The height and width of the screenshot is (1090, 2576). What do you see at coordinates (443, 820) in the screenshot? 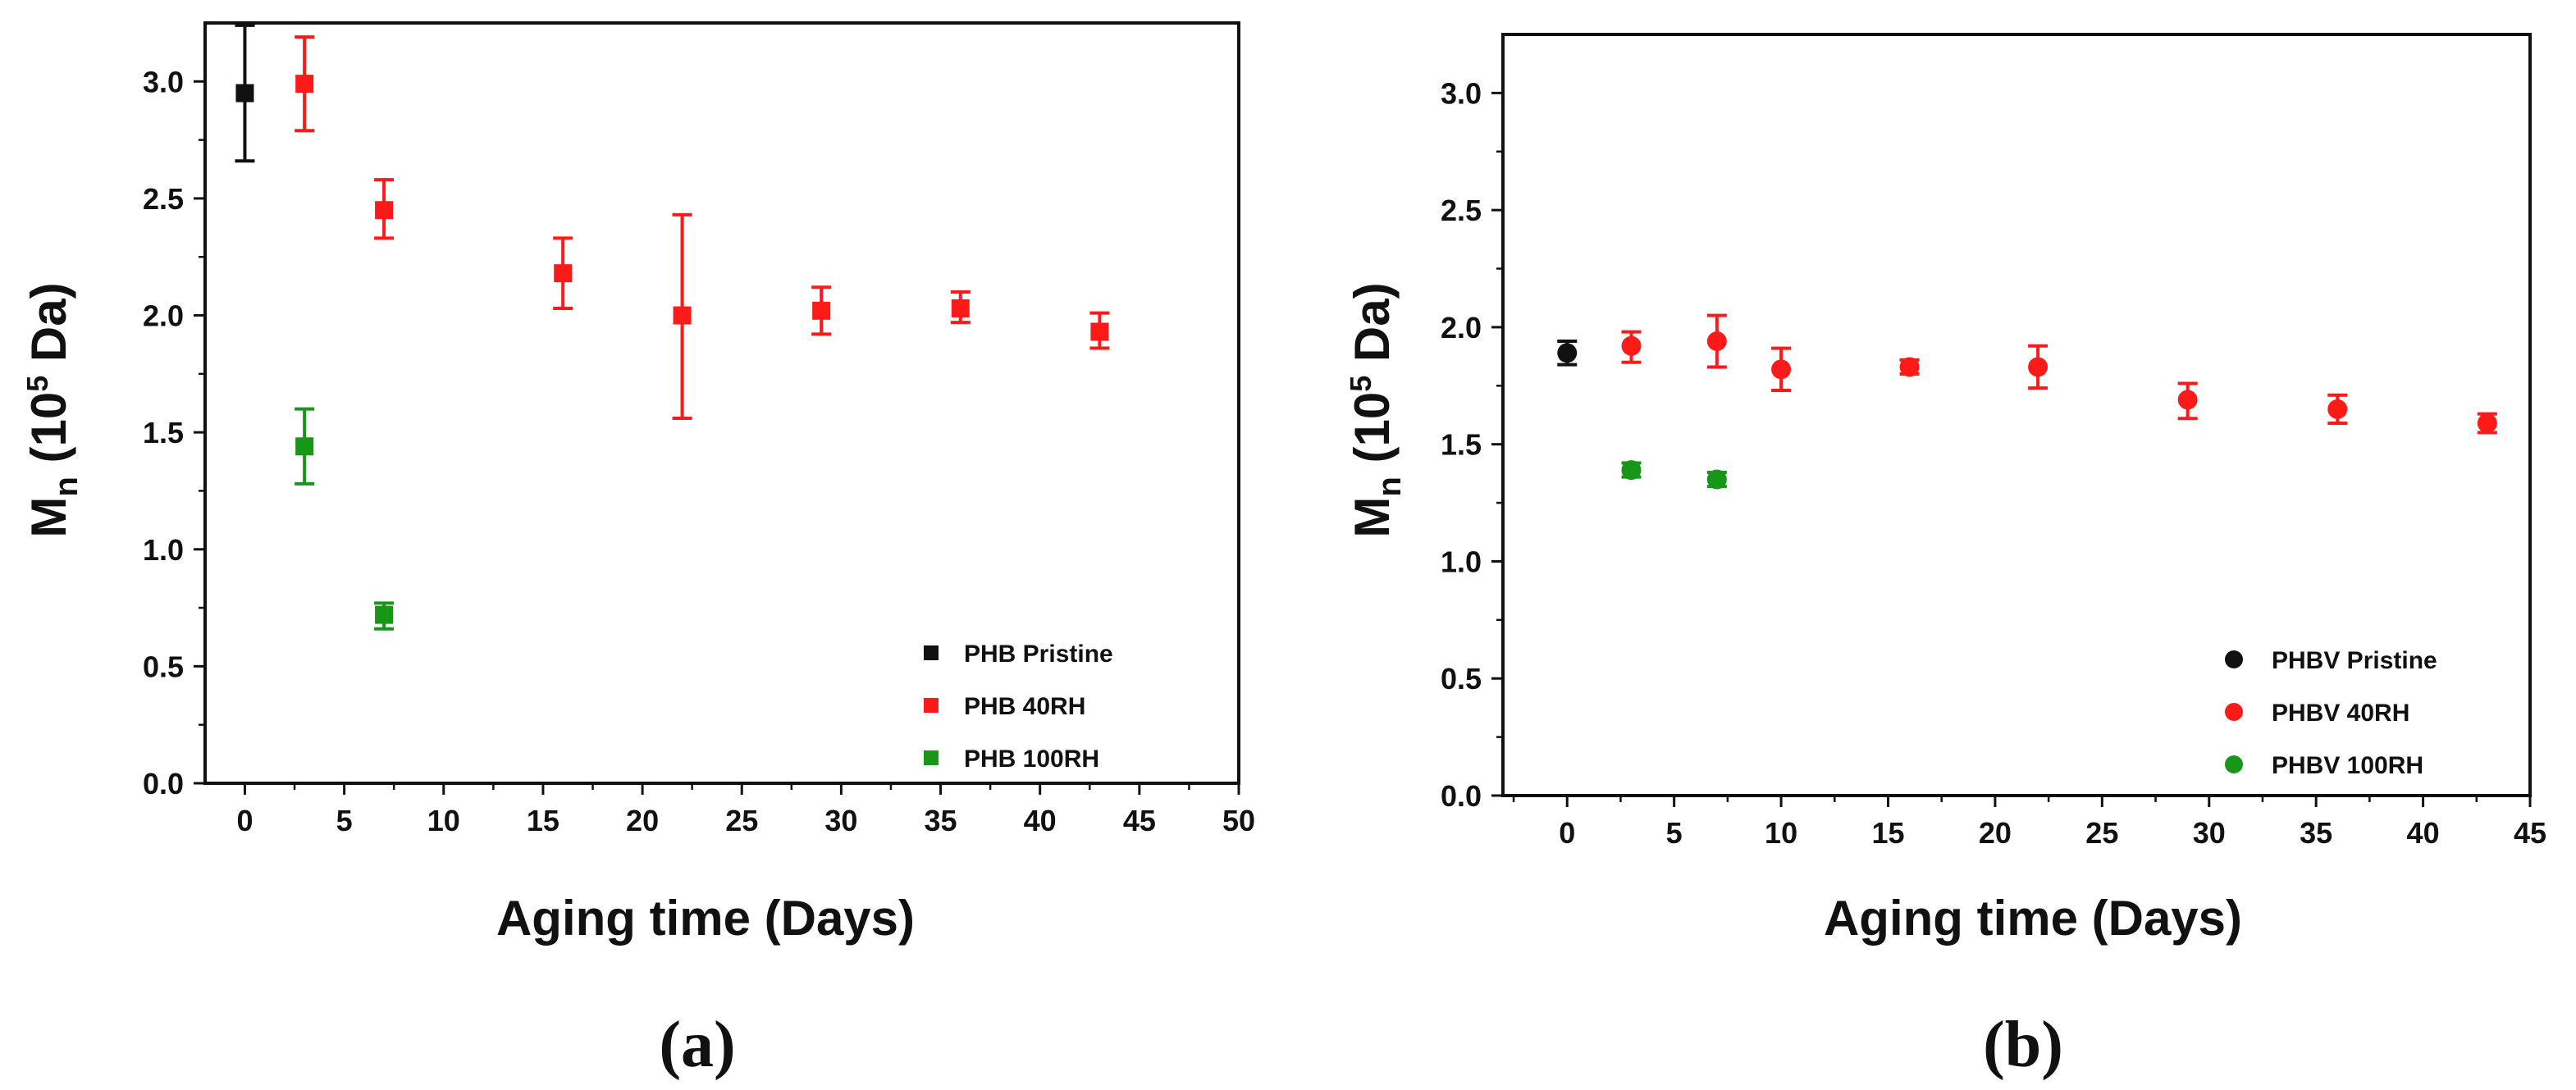
I see `chart0-x-tick-label: 10` at bounding box center [443, 820].